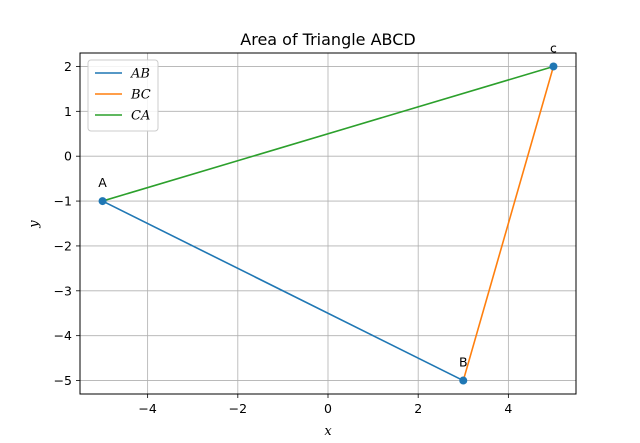  I want to click on legend: AB BC CA, so click(123, 95).